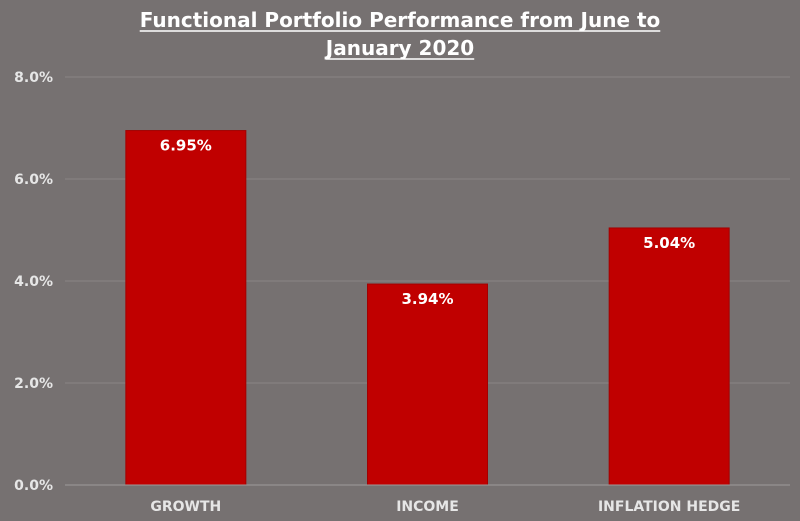  What do you see at coordinates (33, 78) in the screenshot?
I see `y-tick-label: 8.0%` at bounding box center [33, 78].